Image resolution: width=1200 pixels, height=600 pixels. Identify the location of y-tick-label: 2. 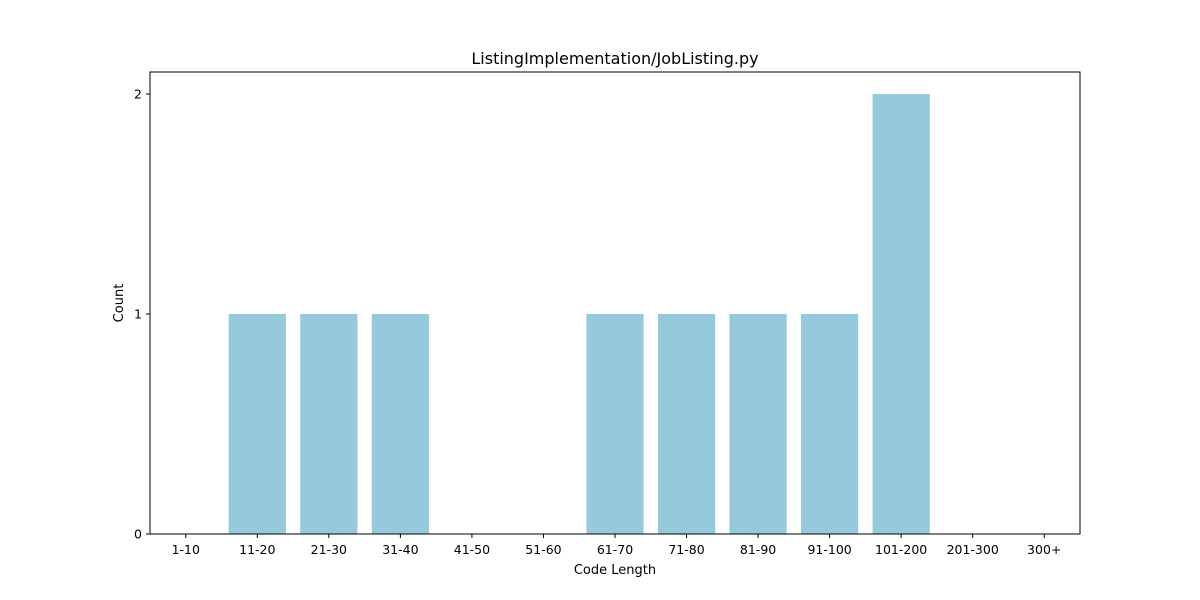
(138, 94).